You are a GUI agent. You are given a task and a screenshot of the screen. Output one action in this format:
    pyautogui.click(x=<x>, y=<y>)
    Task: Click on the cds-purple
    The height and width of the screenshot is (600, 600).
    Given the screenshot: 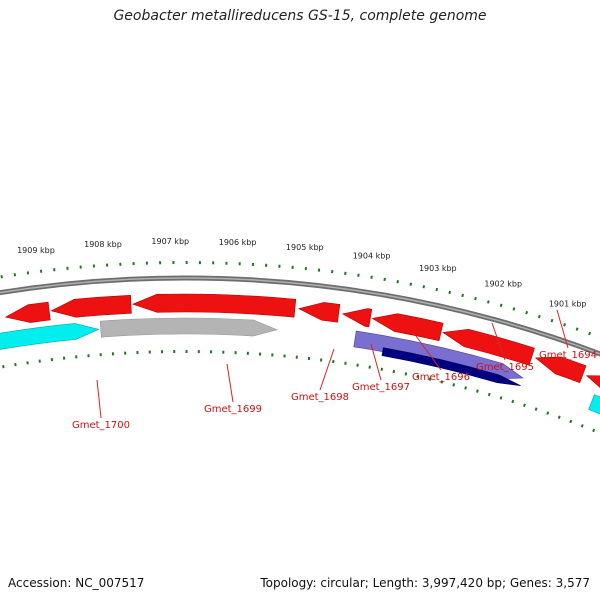 What is the action you would take?
    pyautogui.click(x=438, y=355)
    